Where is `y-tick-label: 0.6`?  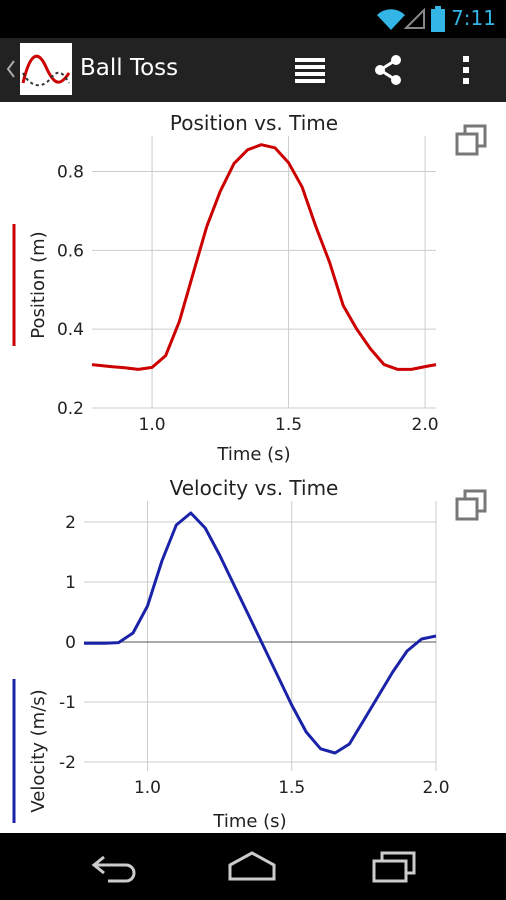 y-tick-label: 0.6 is located at coordinates (70, 251).